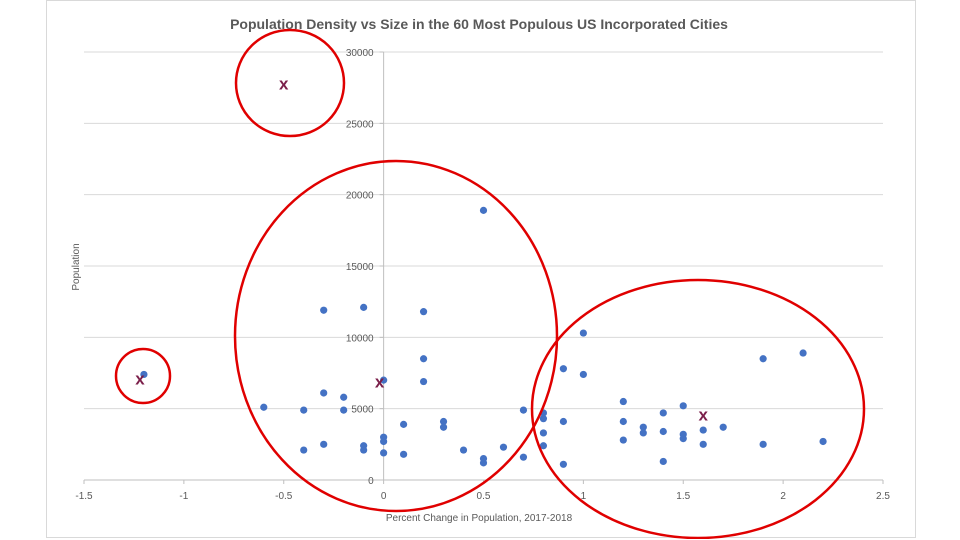 The height and width of the screenshot is (540, 960). What do you see at coordinates (183, 496) in the screenshot?
I see `x-tick-label: -1` at bounding box center [183, 496].